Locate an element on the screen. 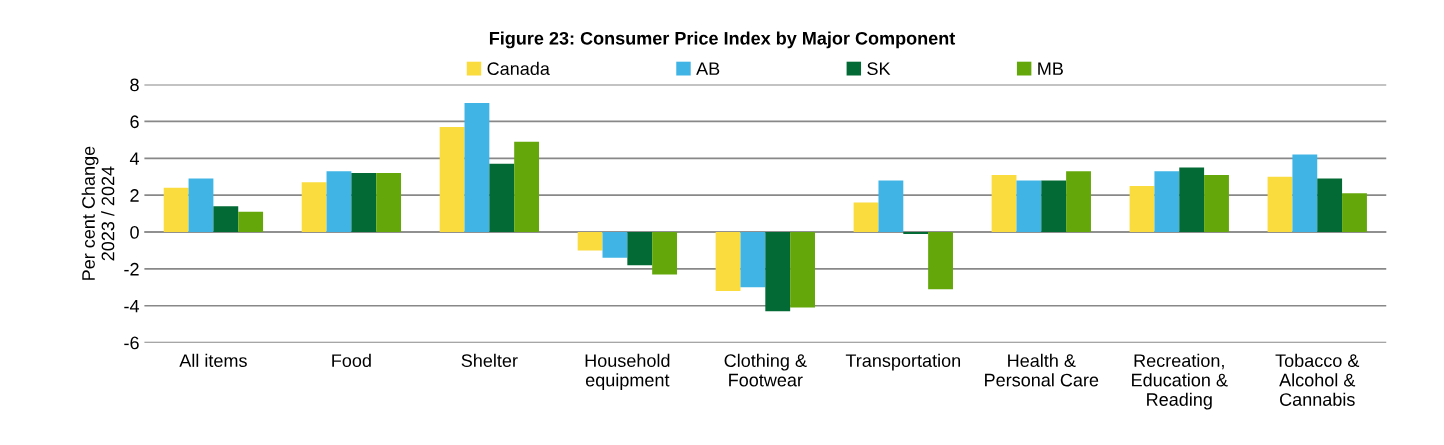 The height and width of the screenshot is (445, 1444). y-tick-label: 2 is located at coordinates (134, 195).